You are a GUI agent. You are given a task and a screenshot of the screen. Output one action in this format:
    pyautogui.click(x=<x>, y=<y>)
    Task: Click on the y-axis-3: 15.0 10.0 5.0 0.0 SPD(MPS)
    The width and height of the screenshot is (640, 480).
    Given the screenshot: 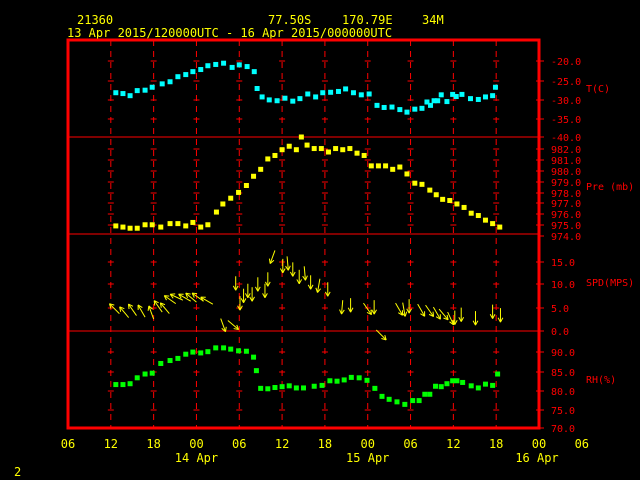 What is the action you would take?
    pyautogui.click(x=586, y=298)
    